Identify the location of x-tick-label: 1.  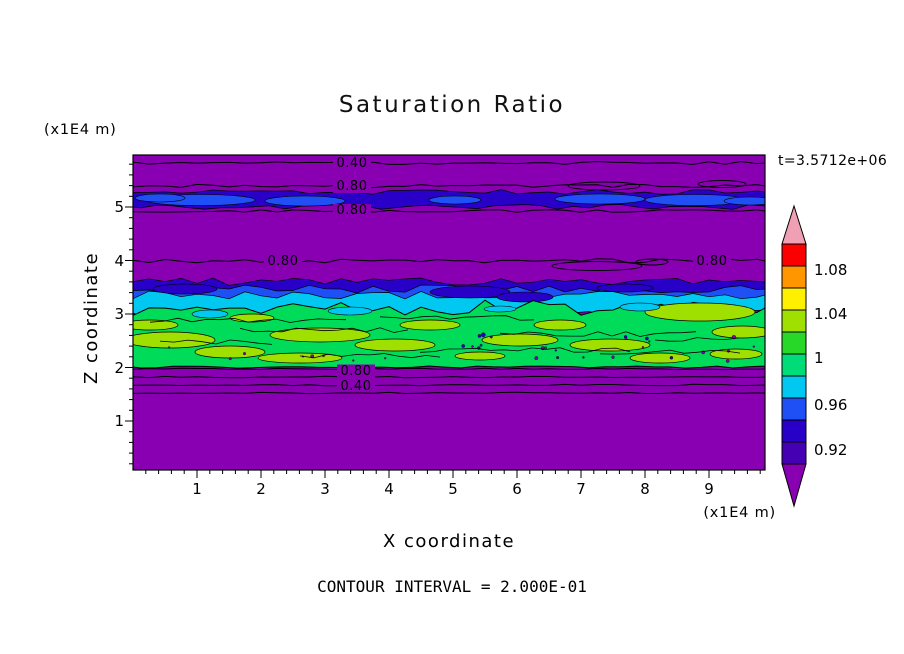
(197, 489).